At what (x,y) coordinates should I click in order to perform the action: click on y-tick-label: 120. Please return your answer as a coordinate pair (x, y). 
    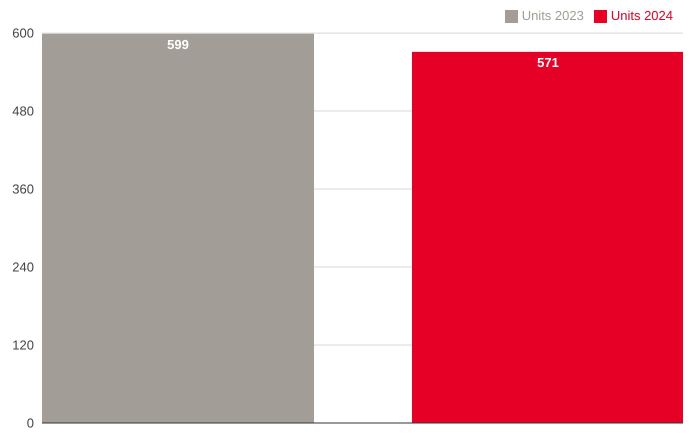
    Looking at the image, I should click on (23, 345).